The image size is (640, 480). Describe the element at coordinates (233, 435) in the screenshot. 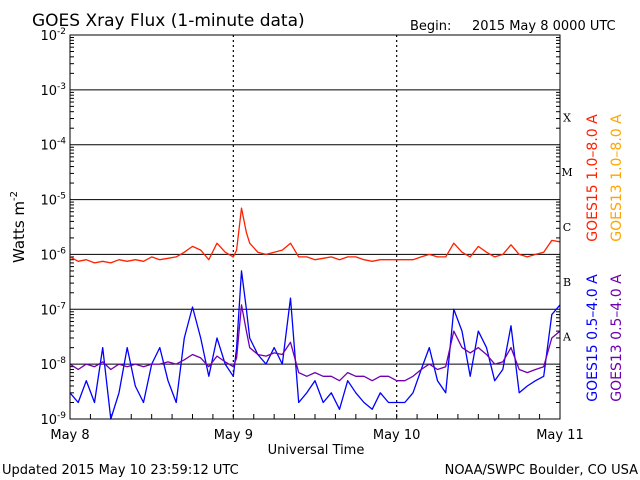

I see `x-tick-label: May 9` at that location.